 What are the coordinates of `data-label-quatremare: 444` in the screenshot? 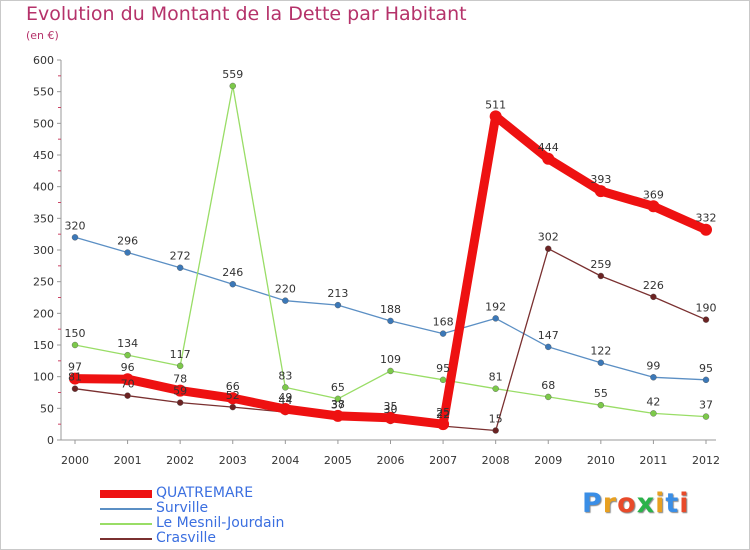 It's located at (548, 147).